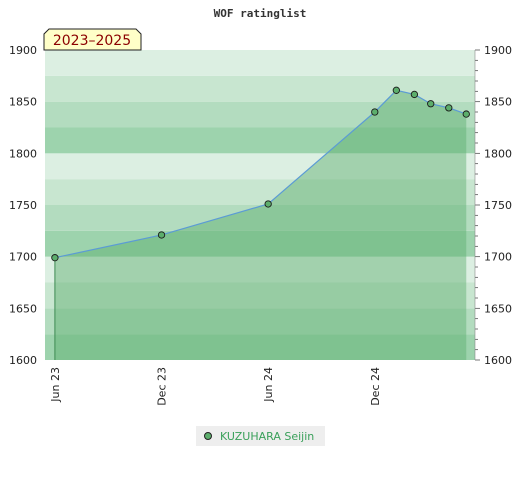 The image size is (520, 480). I want to click on y-axis-left: 1600 1650 1700 1750 1800 1850 1900, so click(23, 205).